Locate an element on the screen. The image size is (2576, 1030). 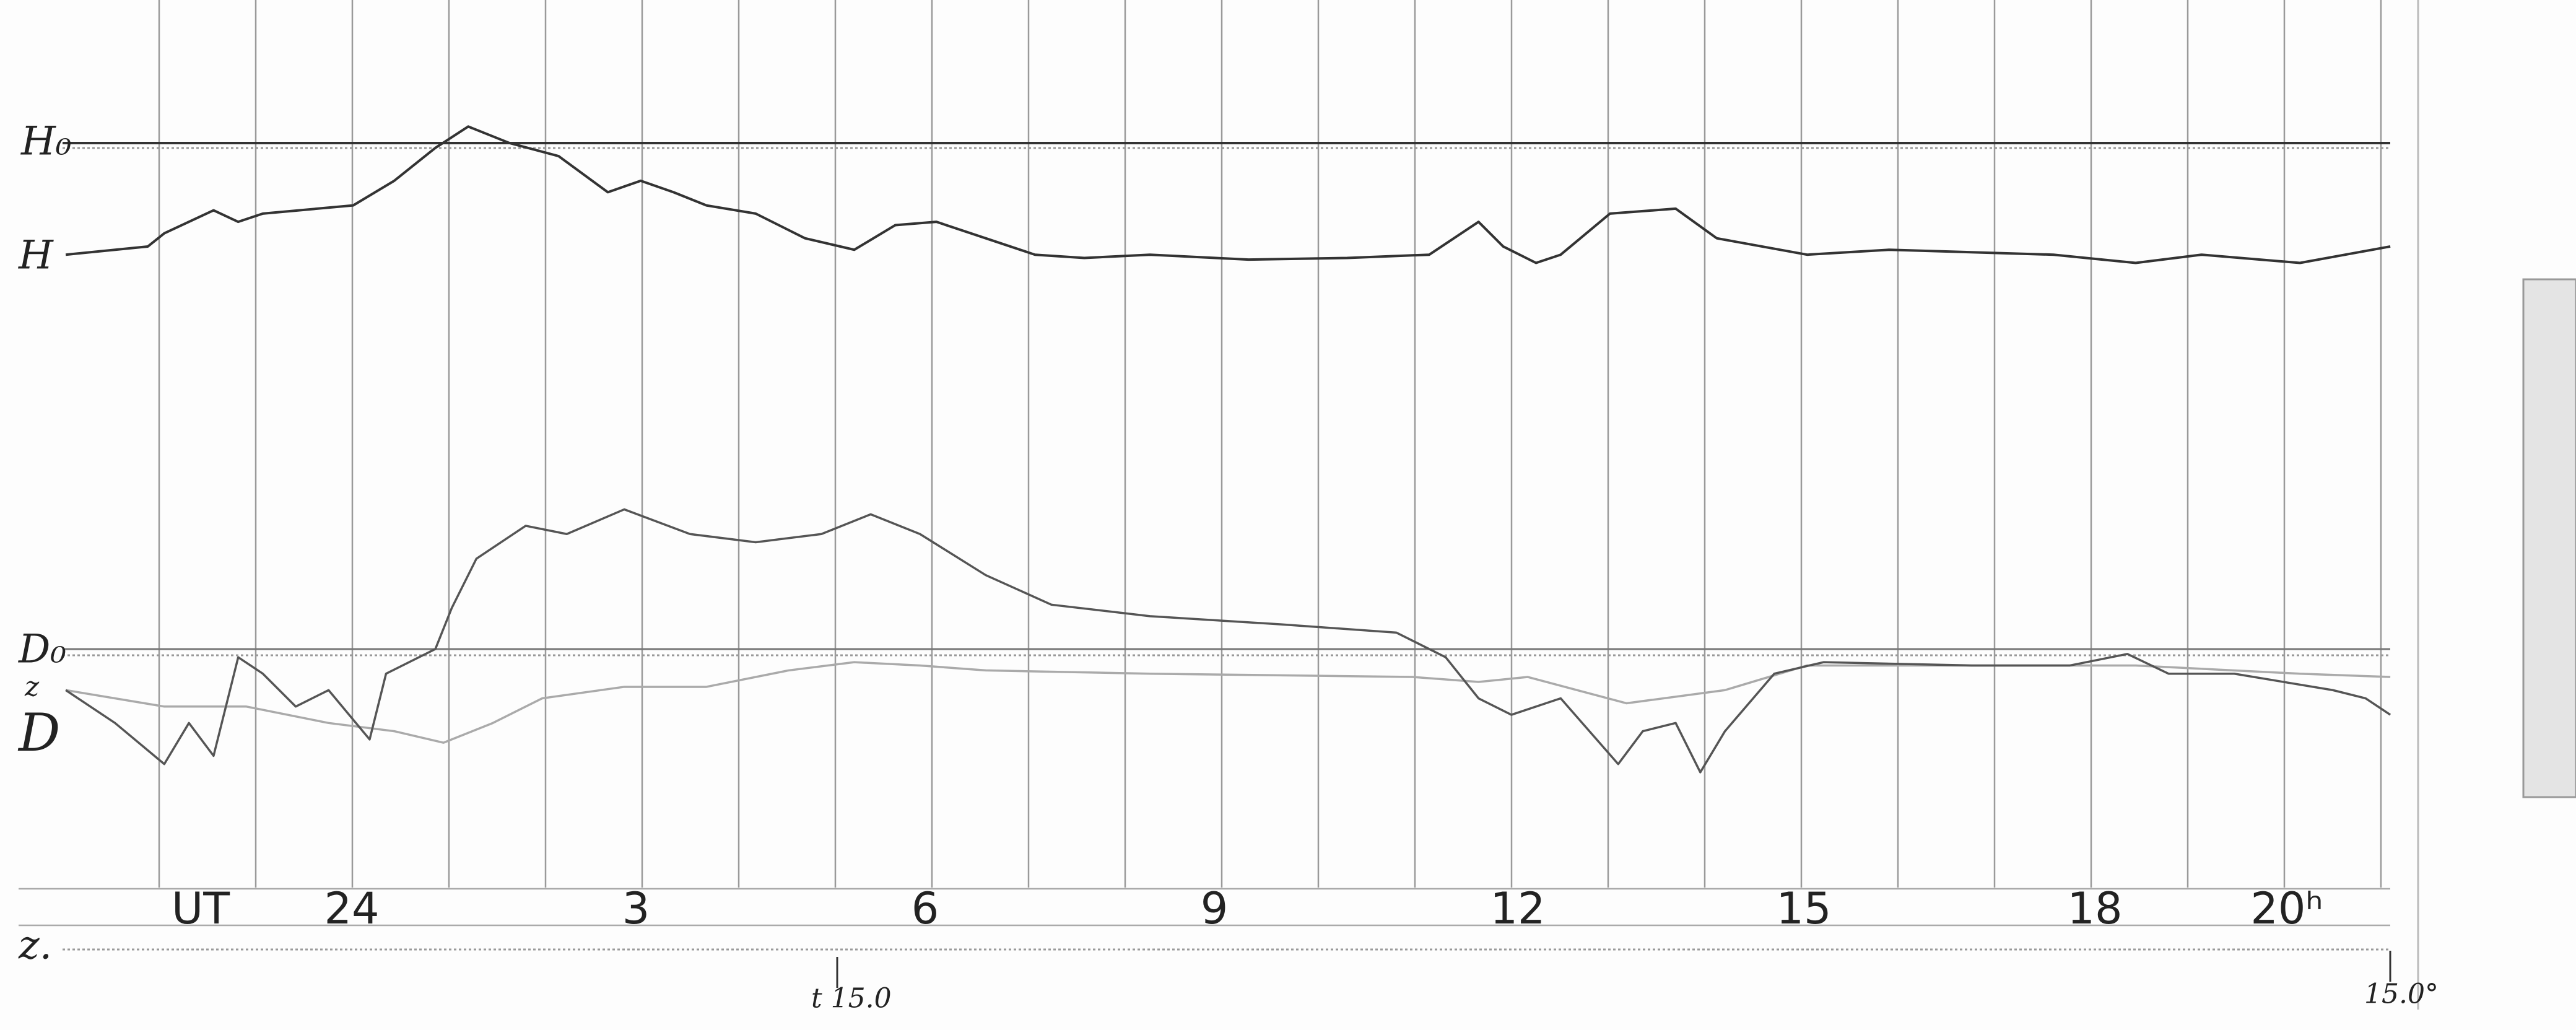
hour-label: 9 is located at coordinates (1215, 908).